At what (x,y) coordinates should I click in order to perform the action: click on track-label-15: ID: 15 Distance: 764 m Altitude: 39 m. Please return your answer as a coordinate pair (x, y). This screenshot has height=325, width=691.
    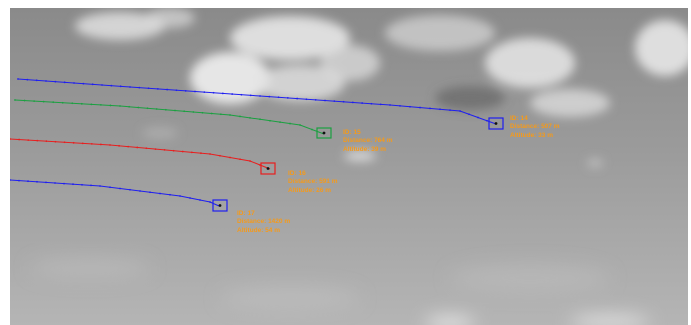
    Looking at the image, I should click on (368, 141).